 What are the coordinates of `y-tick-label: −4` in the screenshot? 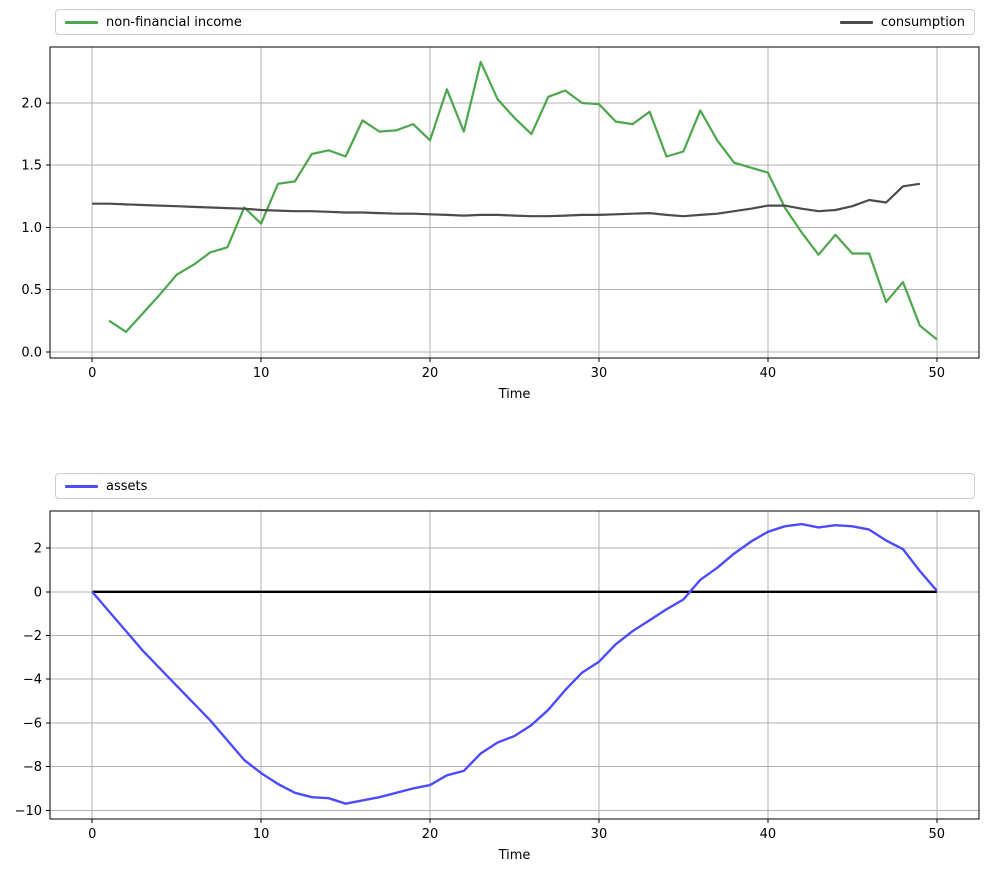 It's located at (32, 680).